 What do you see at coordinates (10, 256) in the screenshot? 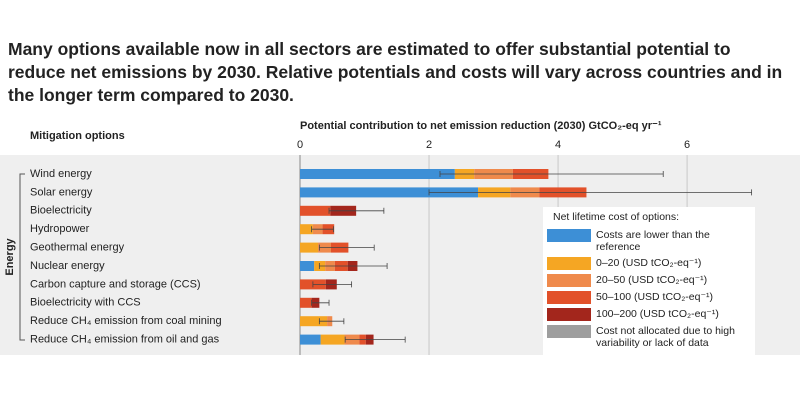
I see `group-label: Energy` at bounding box center [10, 256].